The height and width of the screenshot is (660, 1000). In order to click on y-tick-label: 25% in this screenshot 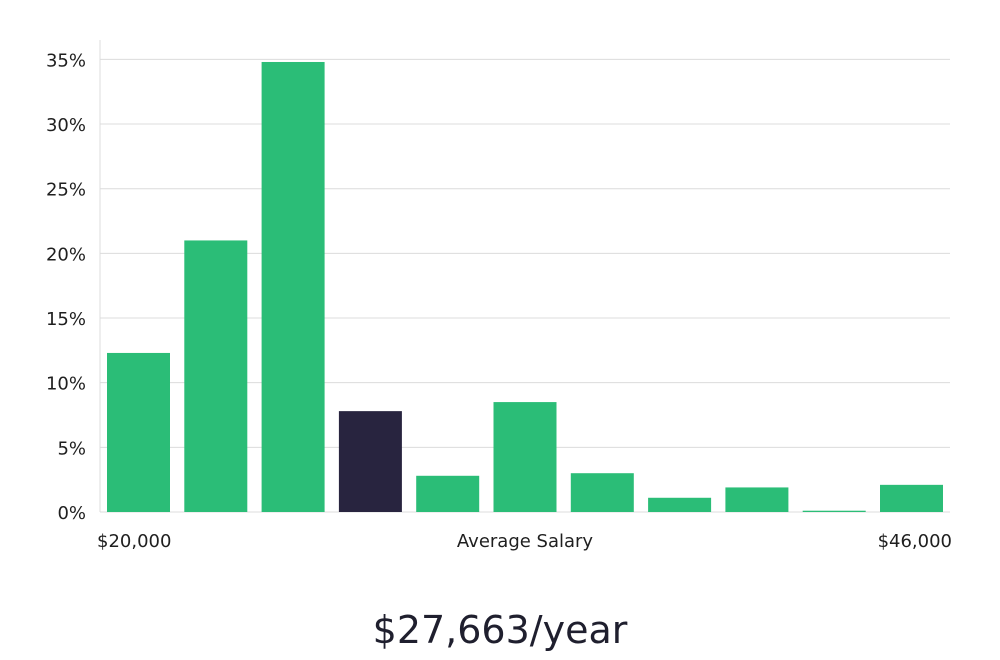, I will do `click(66, 190)`.